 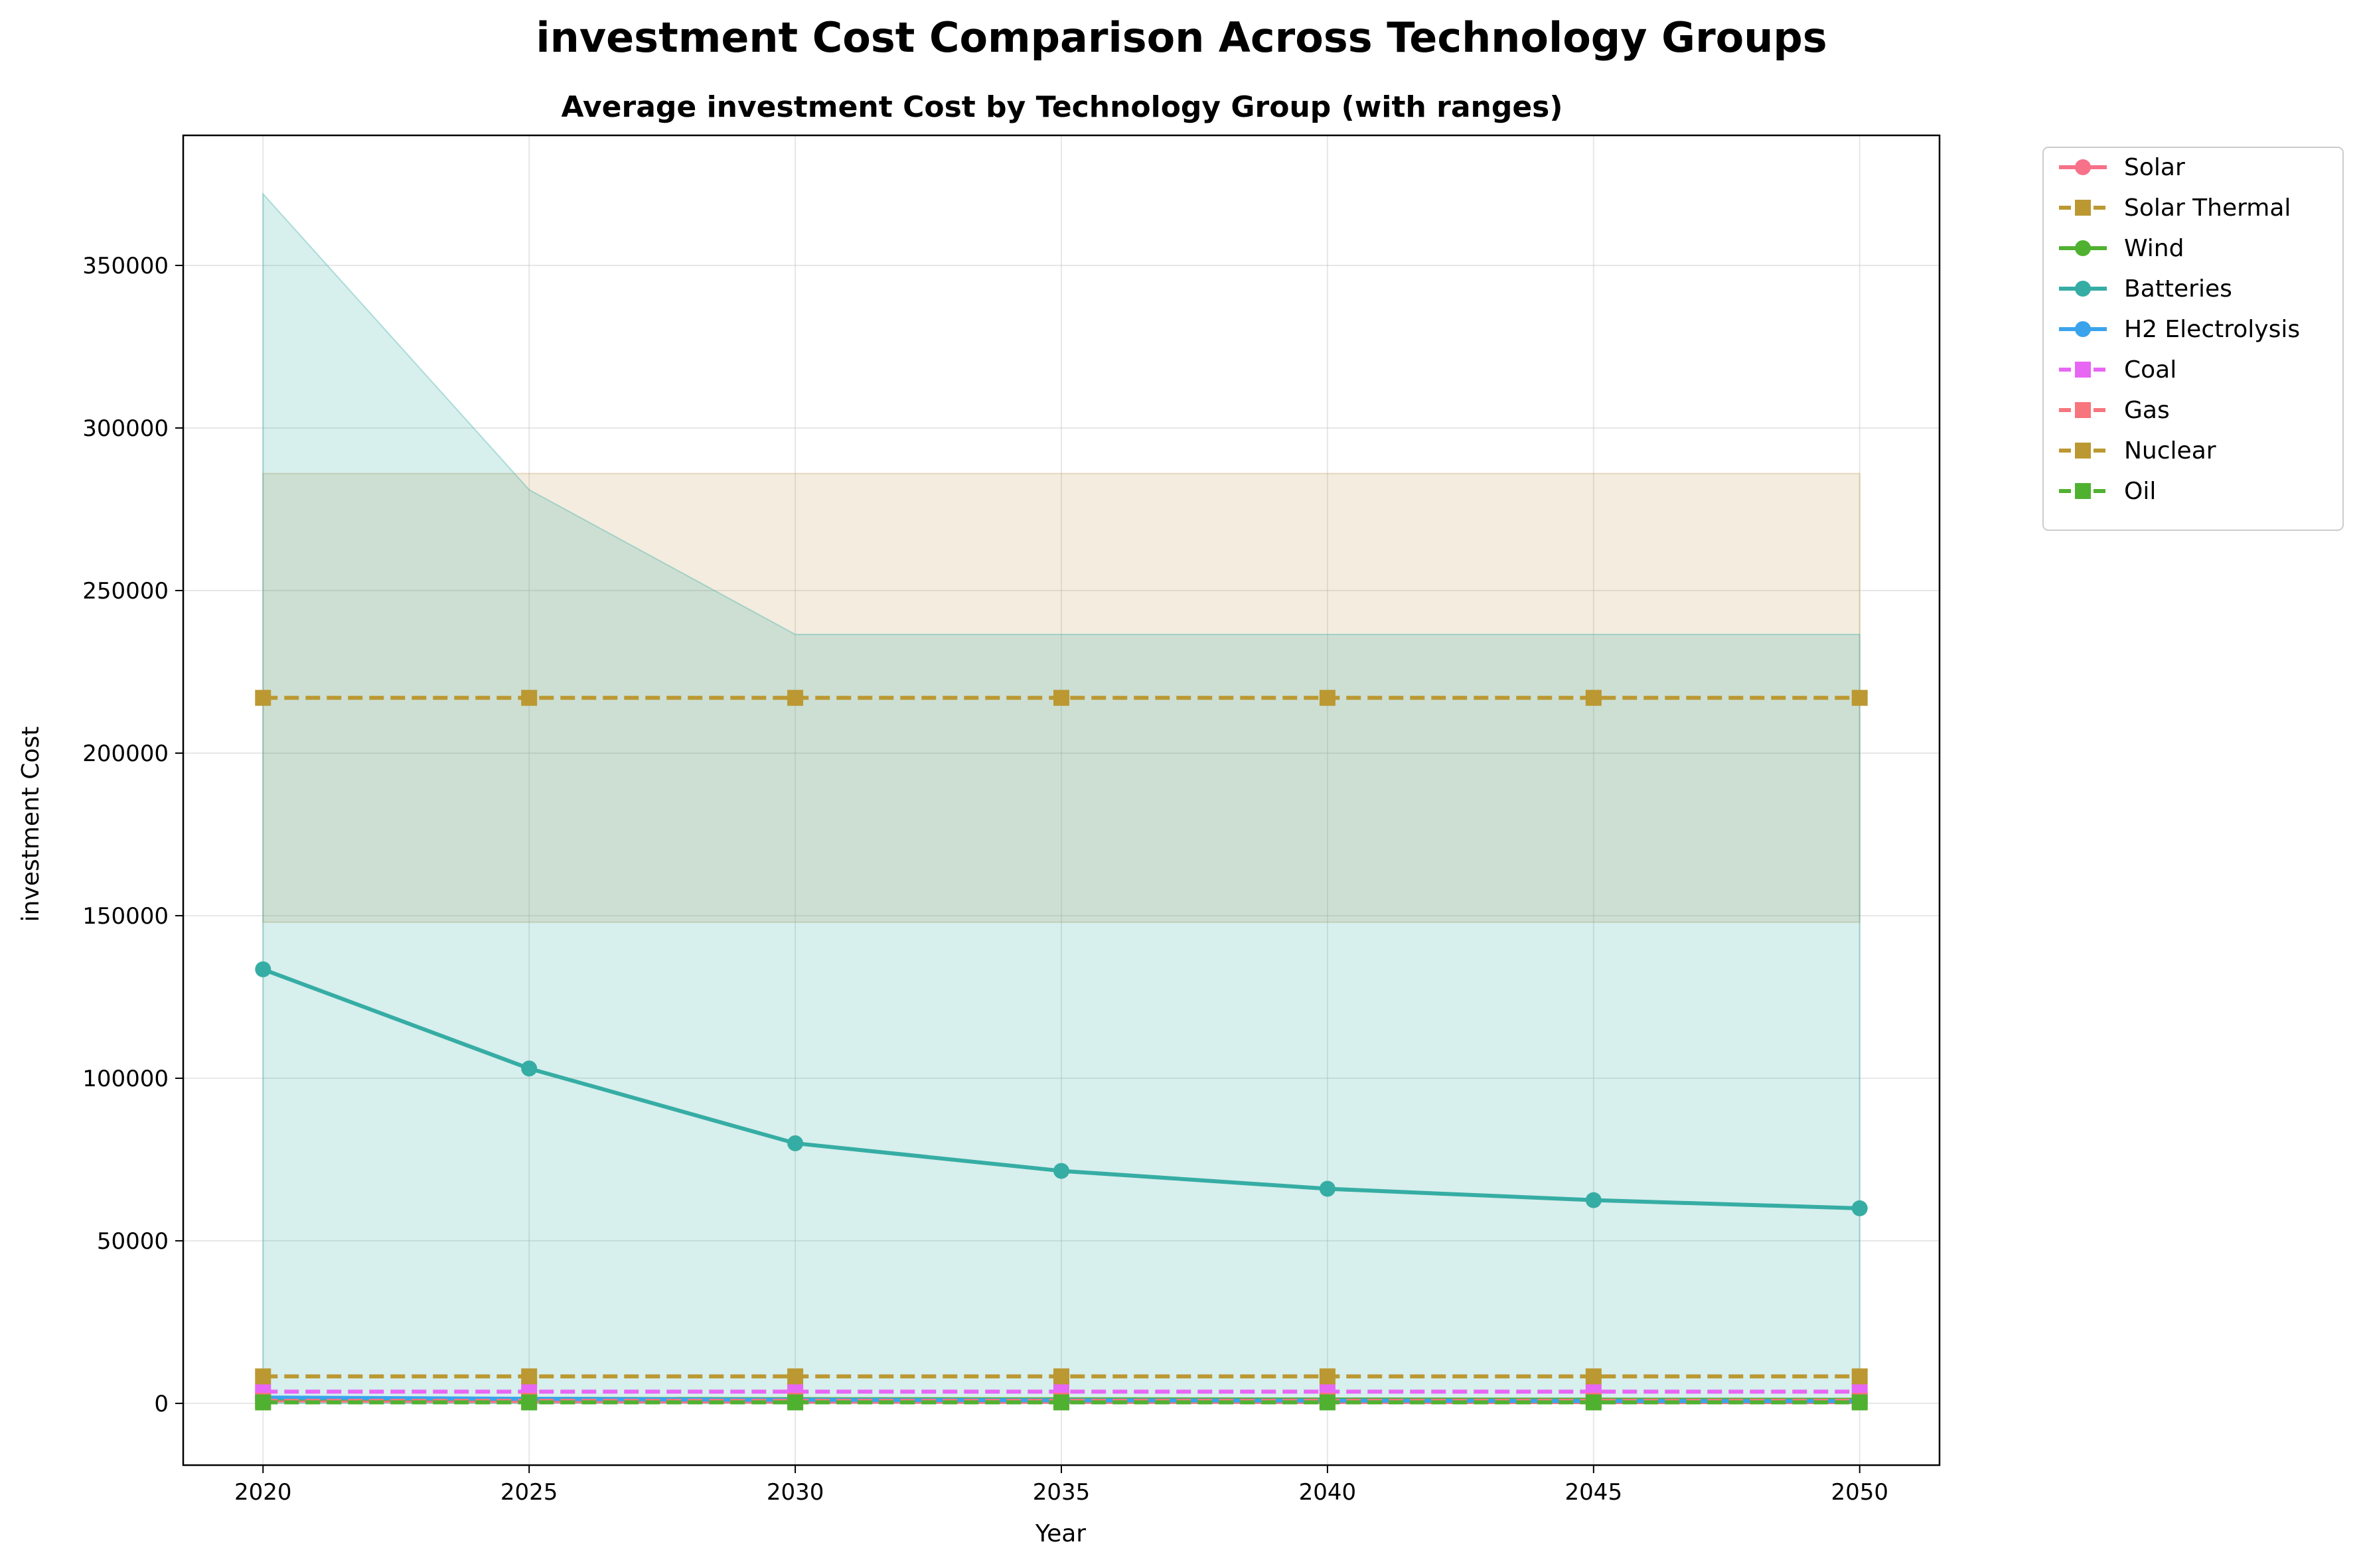 I want to click on legend-box, so click(x=2193, y=339).